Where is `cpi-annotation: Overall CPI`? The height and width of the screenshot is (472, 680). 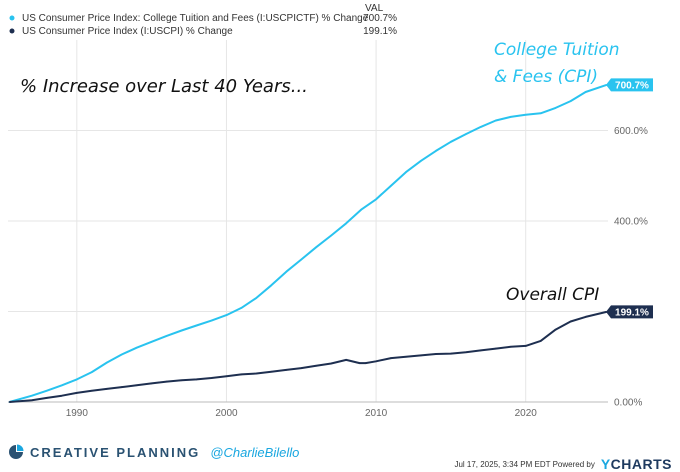
cpi-annotation: Overall CPI is located at coordinates (552, 295).